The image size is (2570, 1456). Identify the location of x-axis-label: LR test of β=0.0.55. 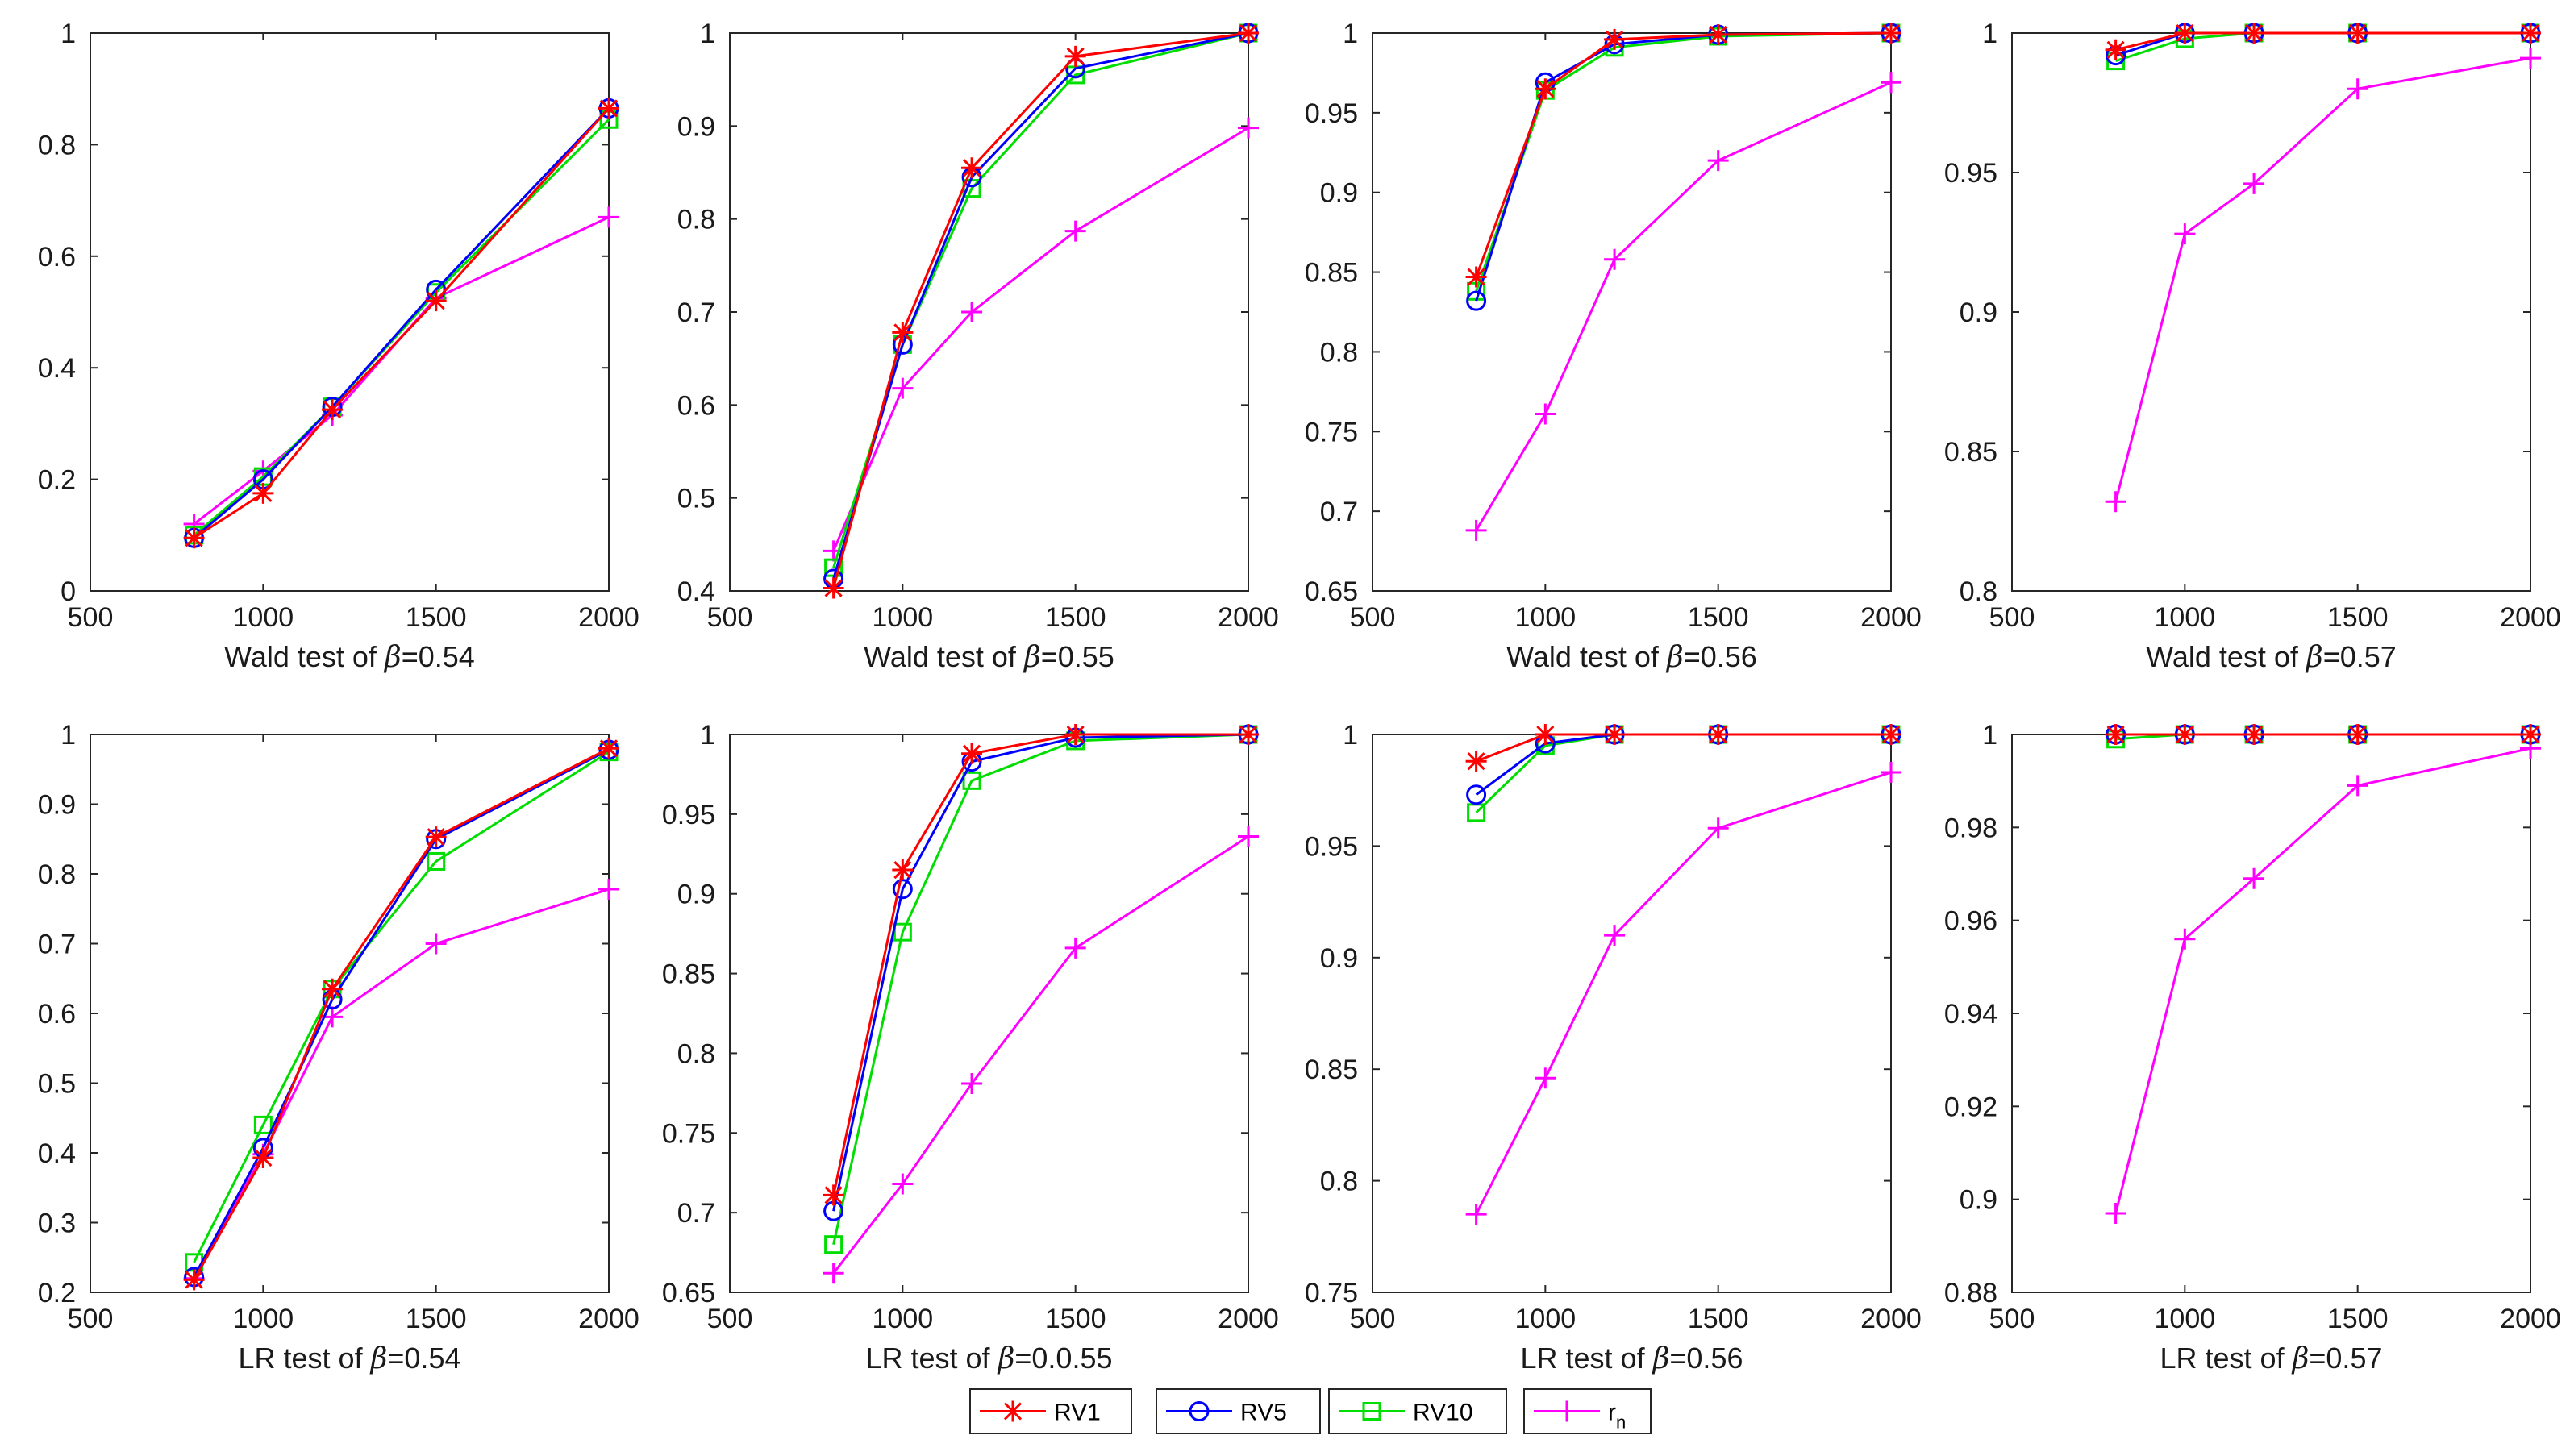
(989, 1358).